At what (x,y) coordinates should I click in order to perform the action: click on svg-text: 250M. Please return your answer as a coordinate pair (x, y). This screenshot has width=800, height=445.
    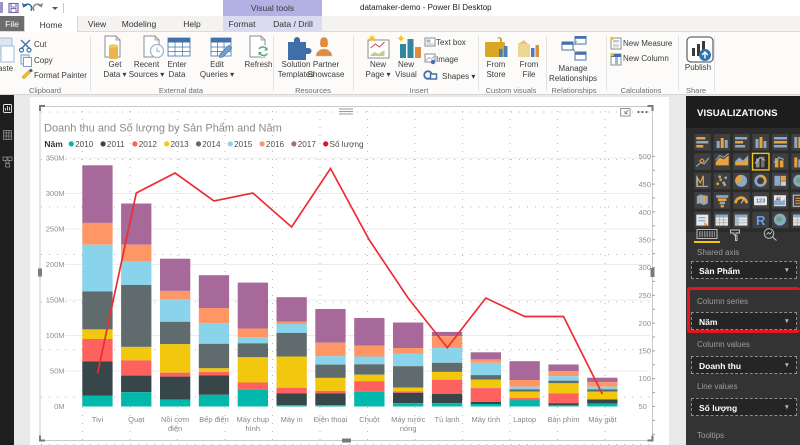
    Looking at the image, I should click on (55, 229).